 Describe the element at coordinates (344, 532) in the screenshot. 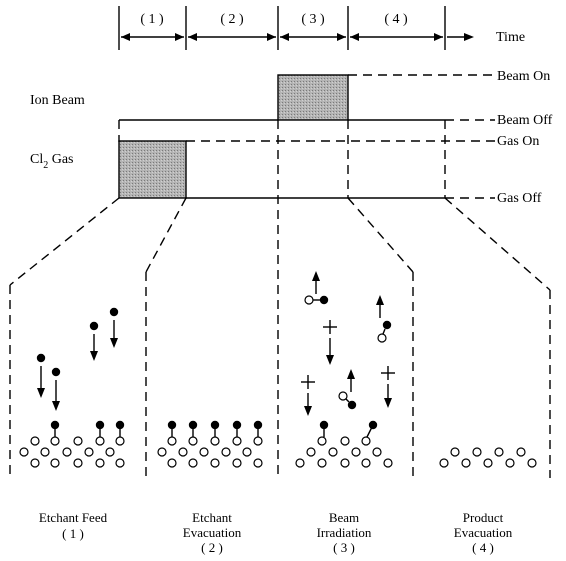

I see `panel-3-title-line2: Irradiation` at that location.